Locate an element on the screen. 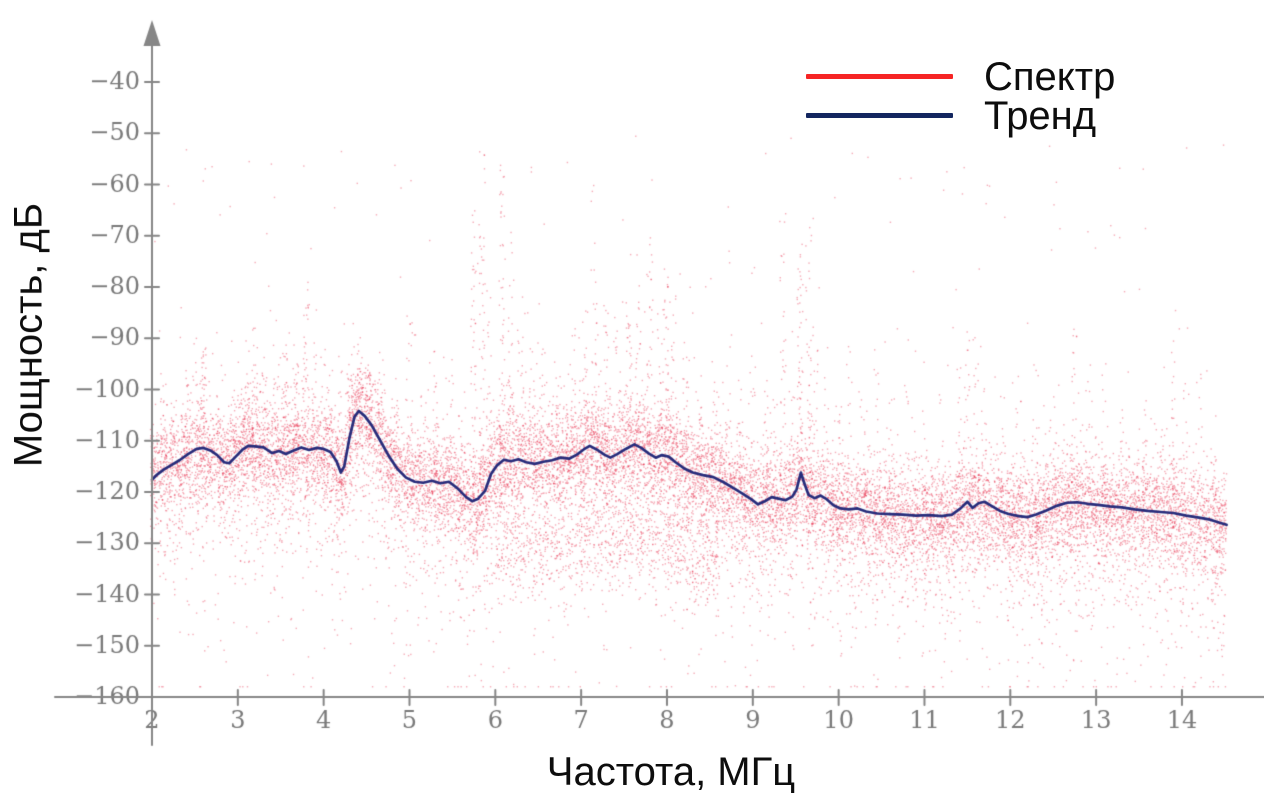 Image resolution: width=1264 pixels, height=798 pixels. legend: Спектр Тренд is located at coordinates (961, 96).